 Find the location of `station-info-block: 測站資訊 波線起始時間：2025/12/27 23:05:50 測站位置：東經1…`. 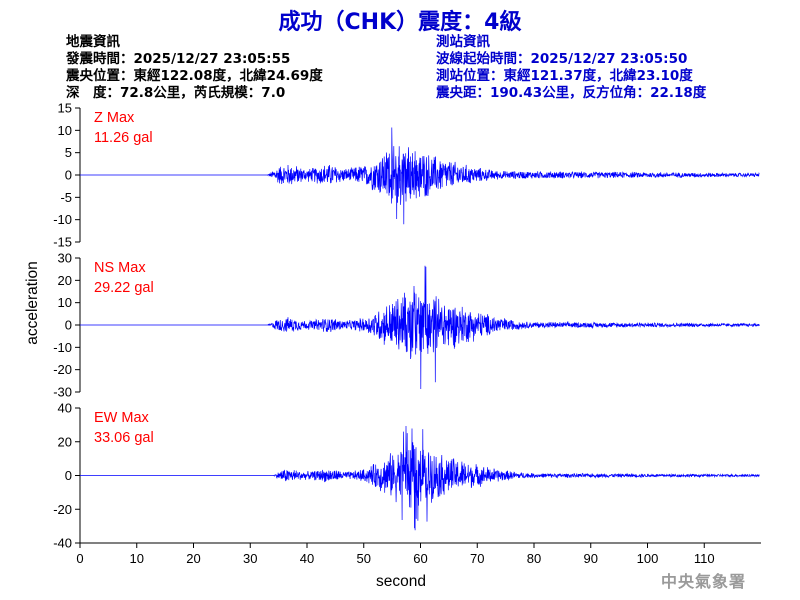

station-info-block: 測站資訊 波線起始時間：2025/12/27 23:05:50 測站位置：東經1… is located at coordinates (571, 68).